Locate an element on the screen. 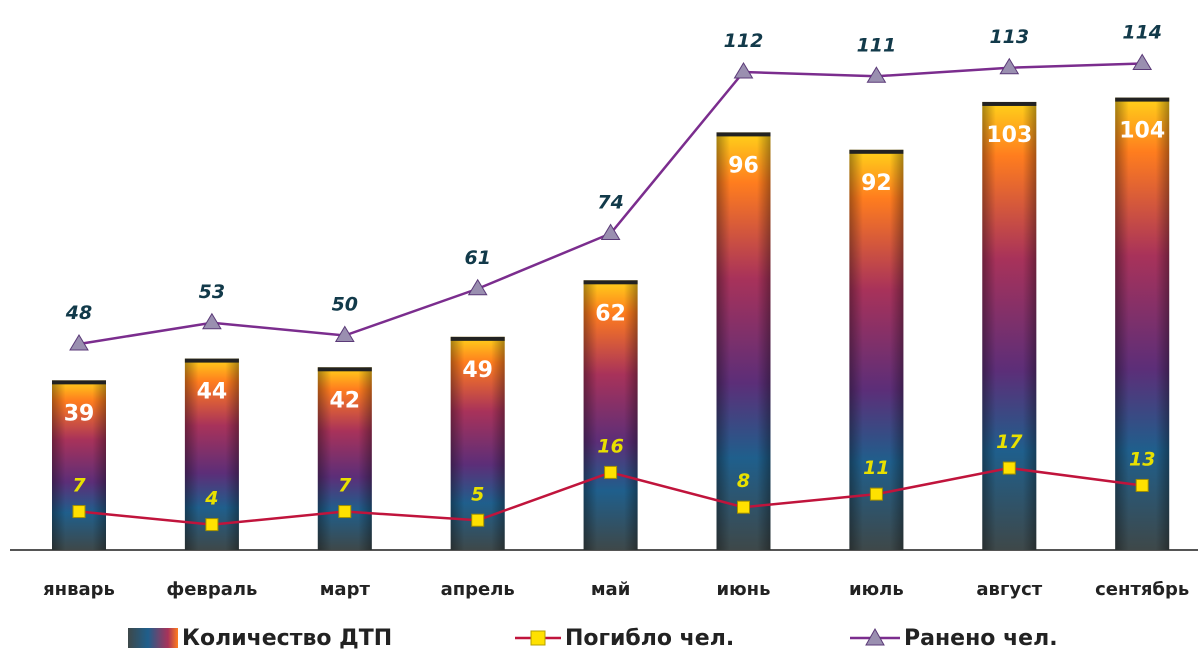  legend-item-accidents: Количество ДТП is located at coordinates (260, 638).